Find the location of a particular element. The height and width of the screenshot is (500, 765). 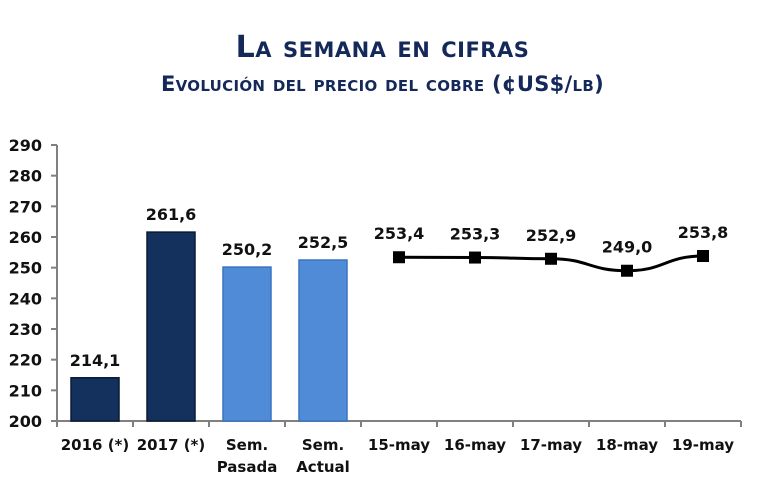

y-tick-label: 280 is located at coordinates (25, 176).